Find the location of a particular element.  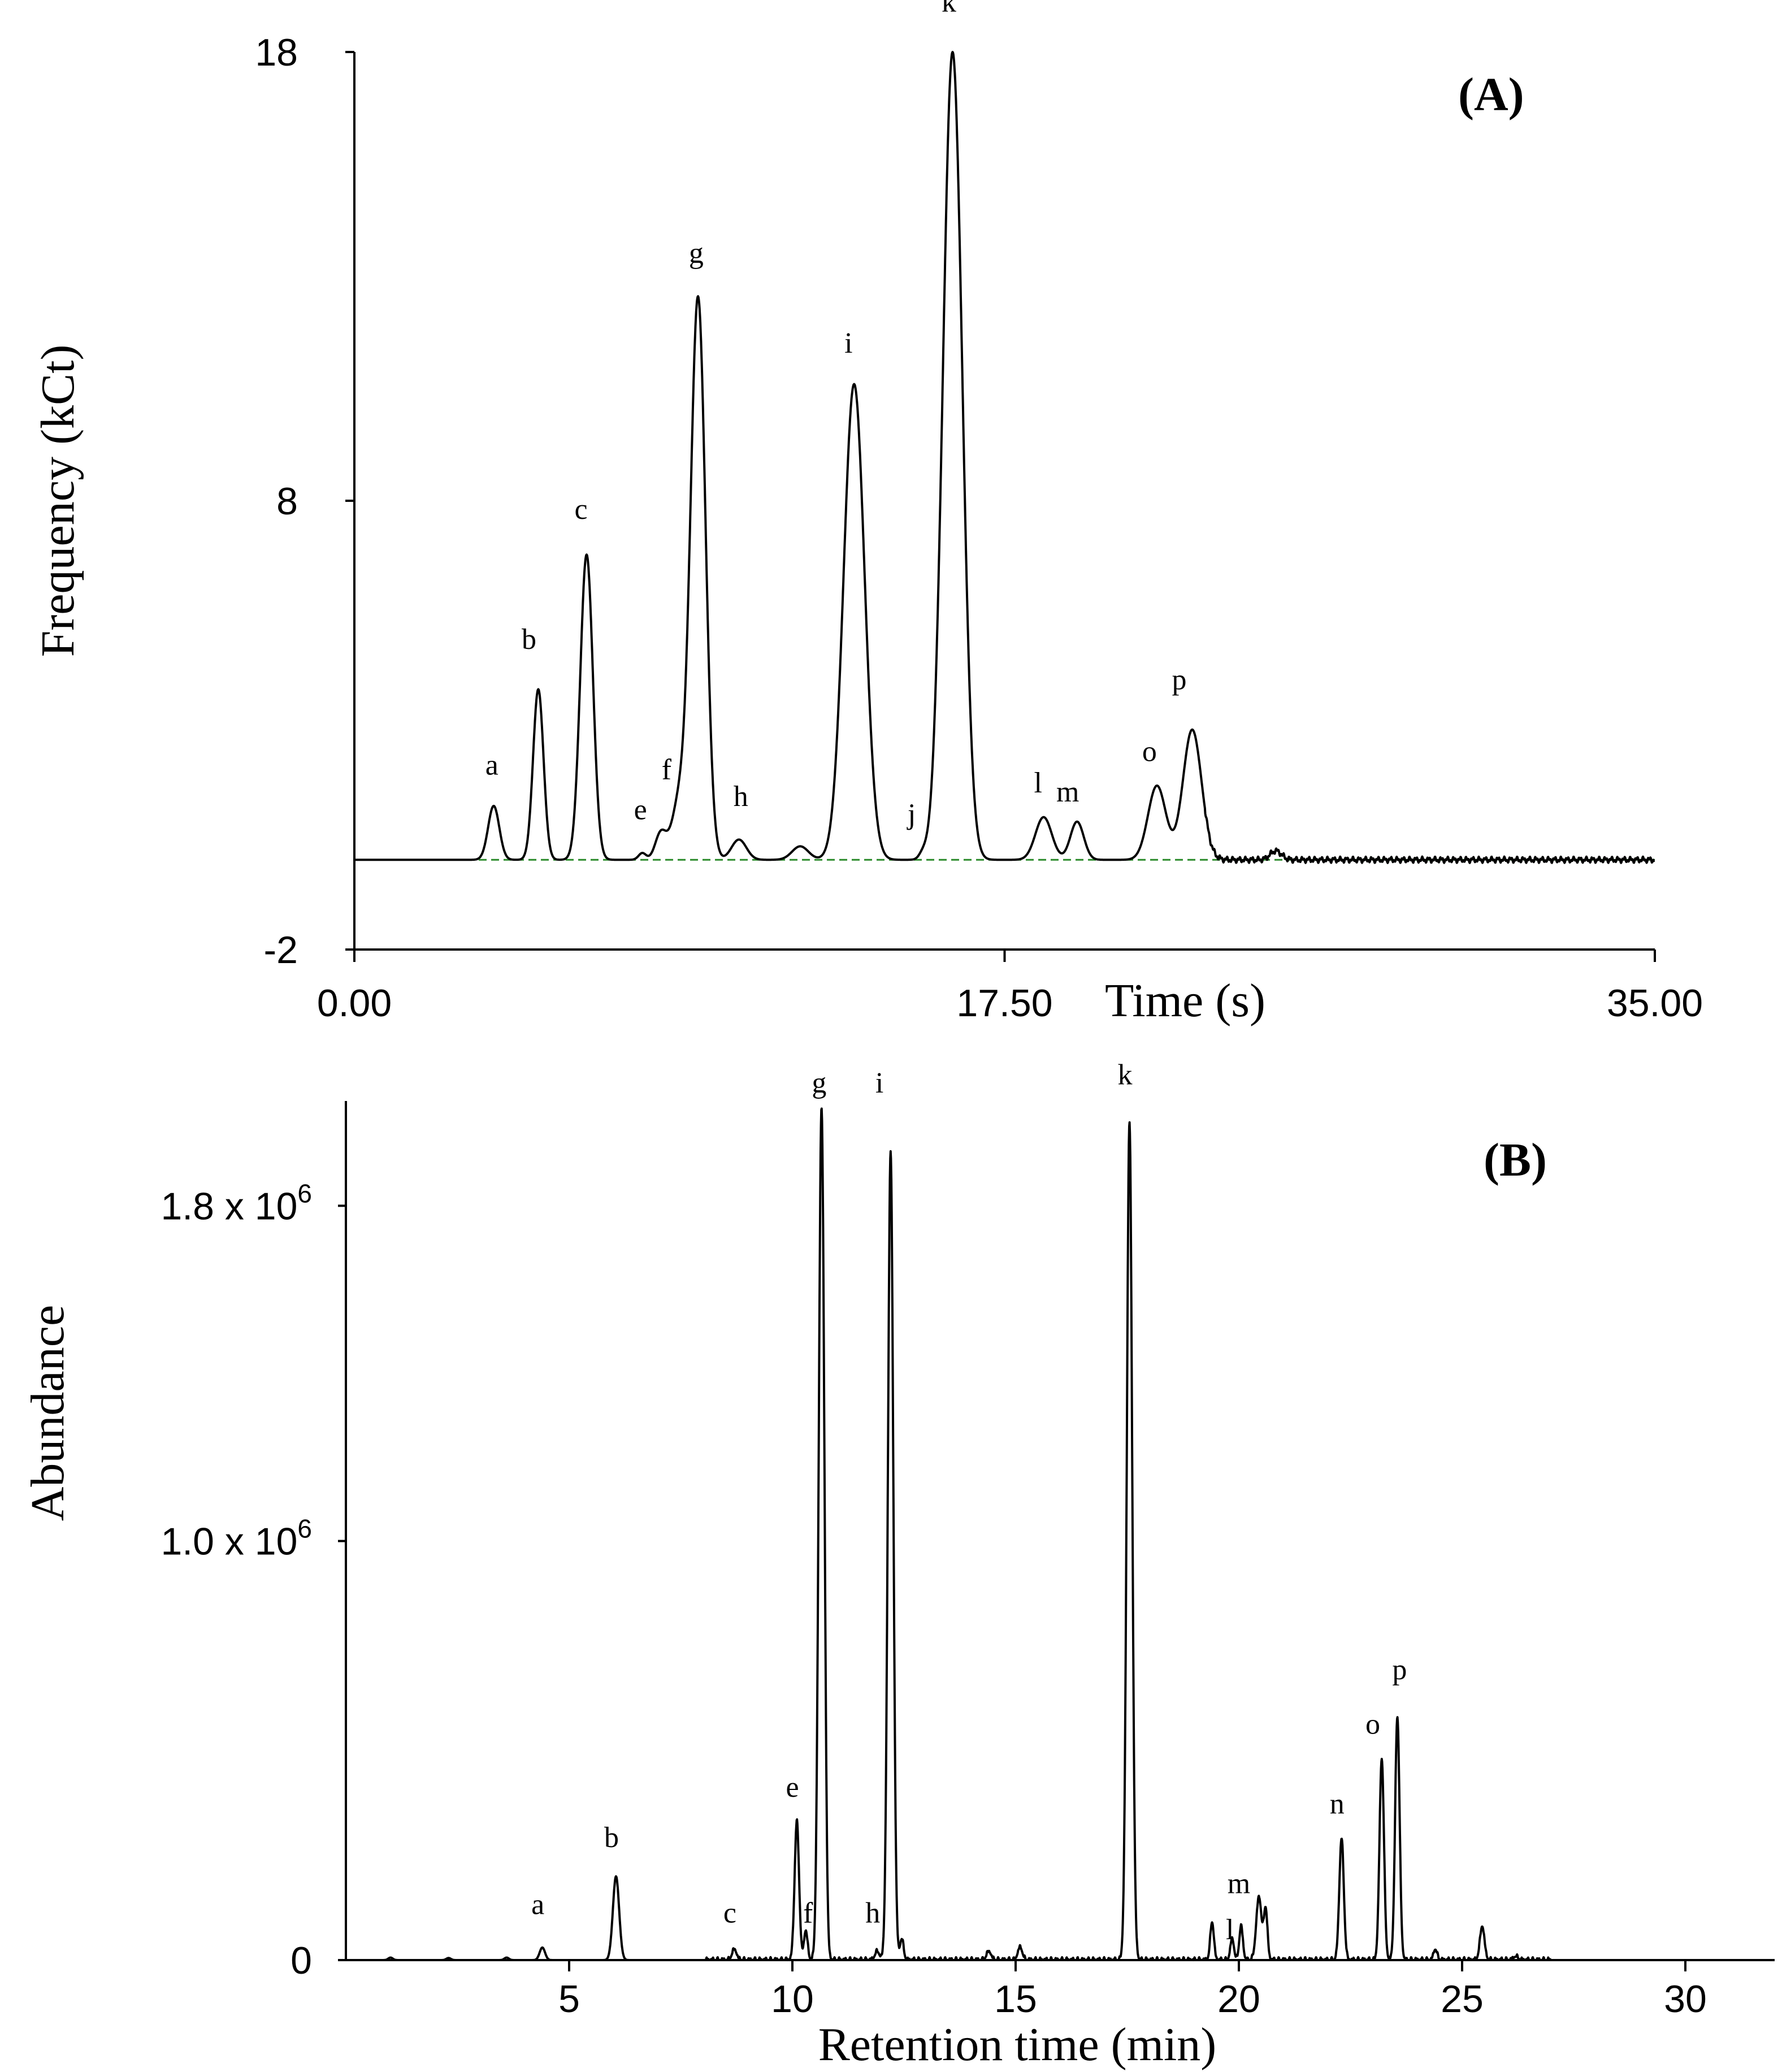

panel-b-label: (B) is located at coordinates (1515, 1160).